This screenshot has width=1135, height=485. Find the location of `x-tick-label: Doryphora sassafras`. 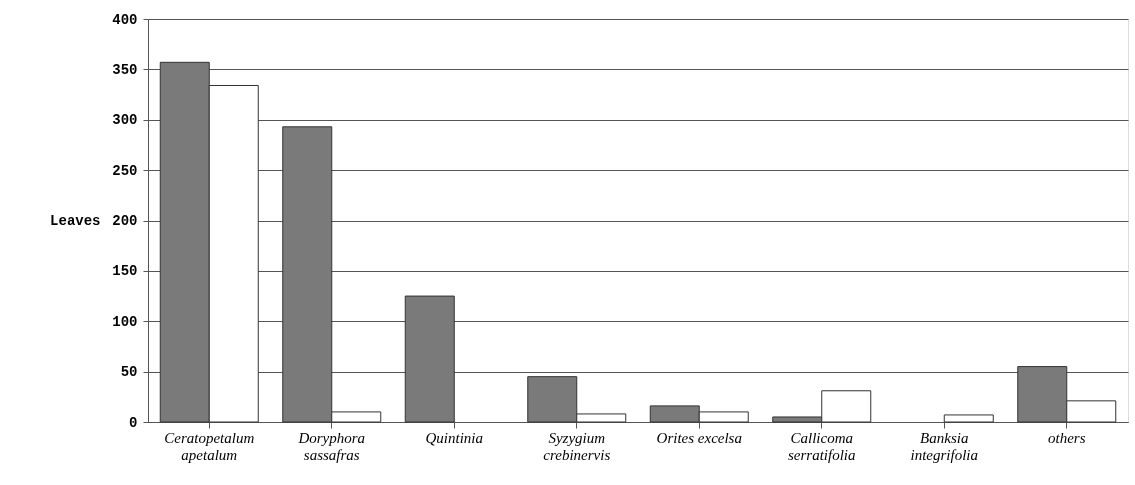

x-tick-label: Doryphora sassafras is located at coordinates (331, 446).